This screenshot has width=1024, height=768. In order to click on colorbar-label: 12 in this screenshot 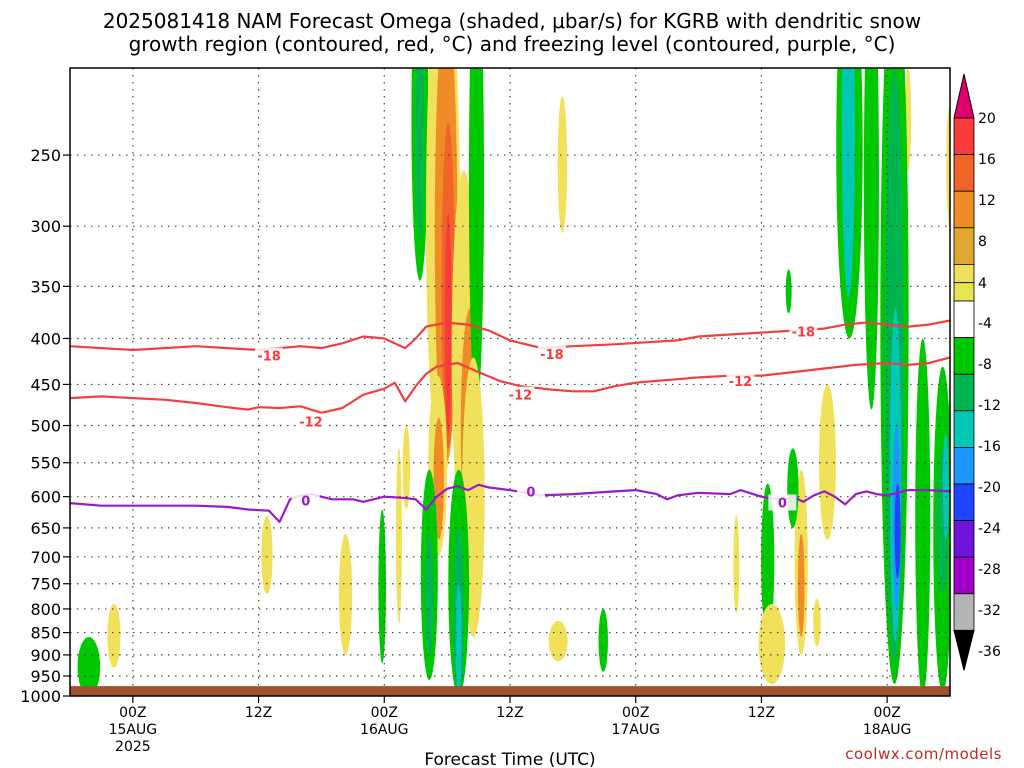, I will do `click(987, 201)`.